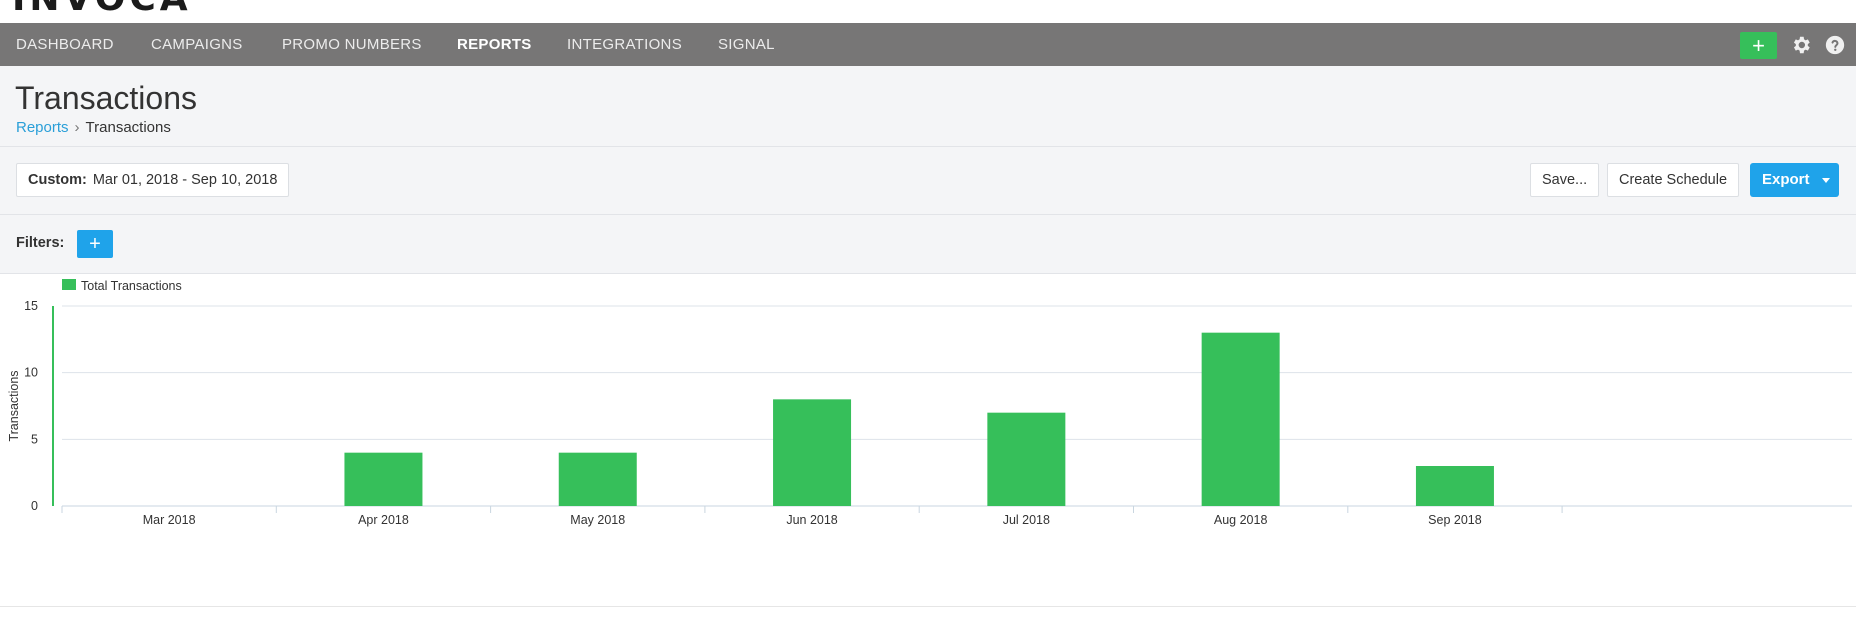 The height and width of the screenshot is (622, 1856). I want to click on nav-item-dashboard: DASHBOARD, so click(65, 44).